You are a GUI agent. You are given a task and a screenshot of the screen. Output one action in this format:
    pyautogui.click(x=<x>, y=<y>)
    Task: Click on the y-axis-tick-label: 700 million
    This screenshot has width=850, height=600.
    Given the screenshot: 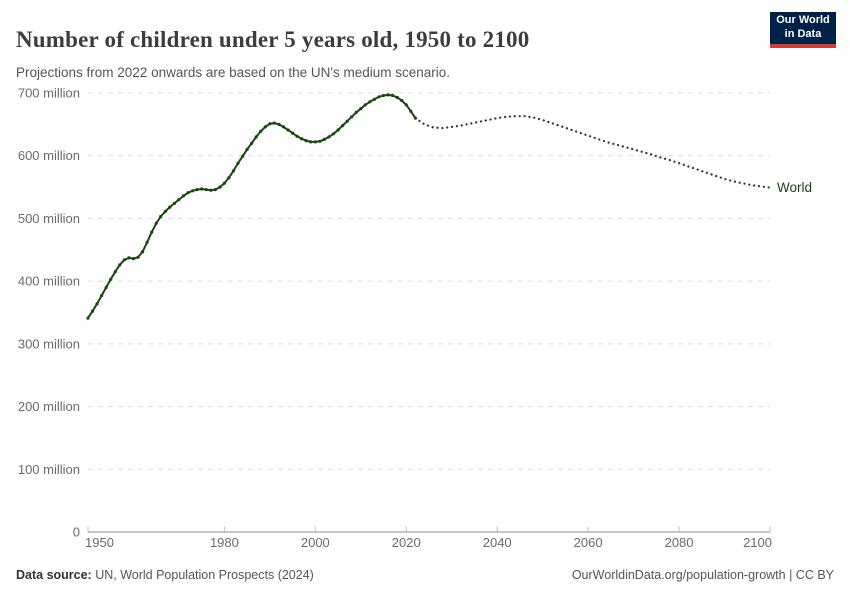 What is the action you would take?
    pyautogui.click(x=49, y=93)
    